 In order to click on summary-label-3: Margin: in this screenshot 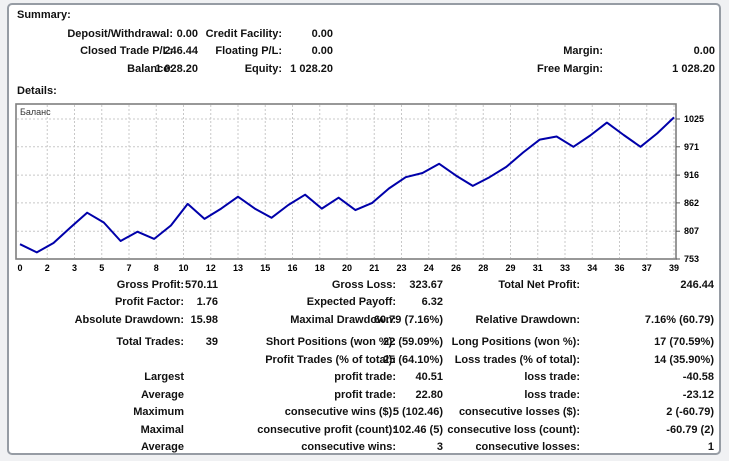, I will do `click(583, 51)`.